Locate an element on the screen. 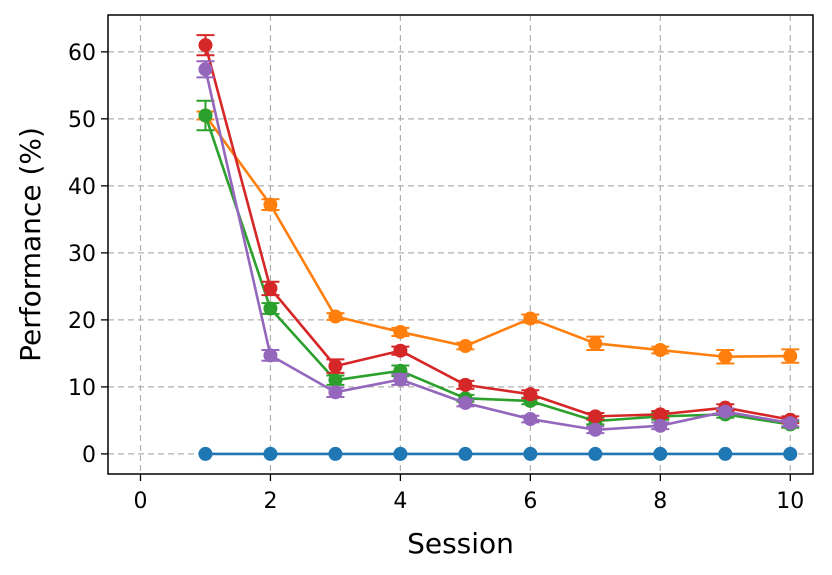  y-tick-label: 60 is located at coordinates (82, 53).